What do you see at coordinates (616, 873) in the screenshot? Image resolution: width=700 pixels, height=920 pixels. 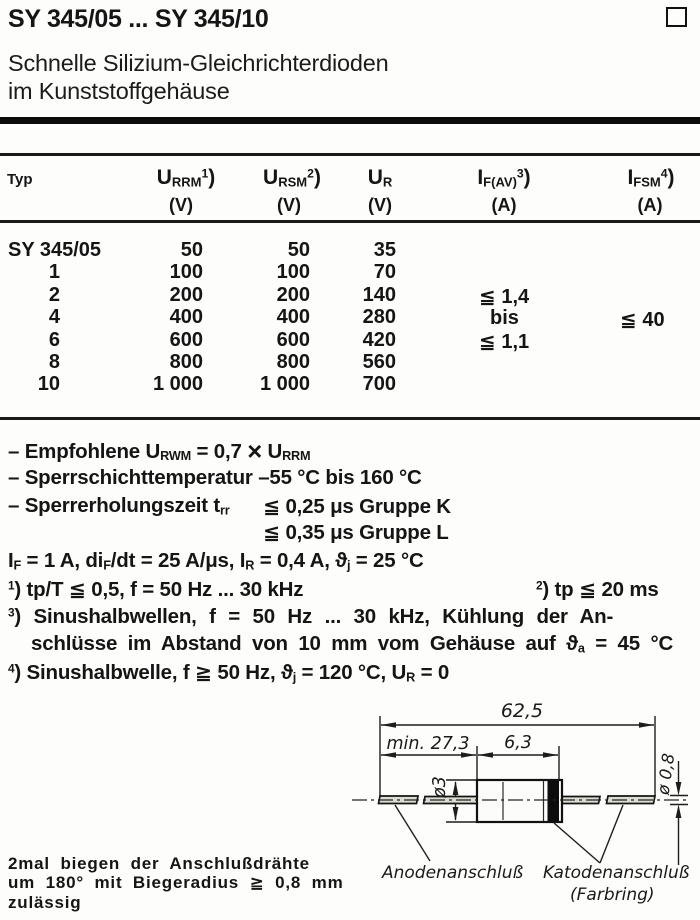 I see `cathode-label: Katodenanschluß` at bounding box center [616, 873].